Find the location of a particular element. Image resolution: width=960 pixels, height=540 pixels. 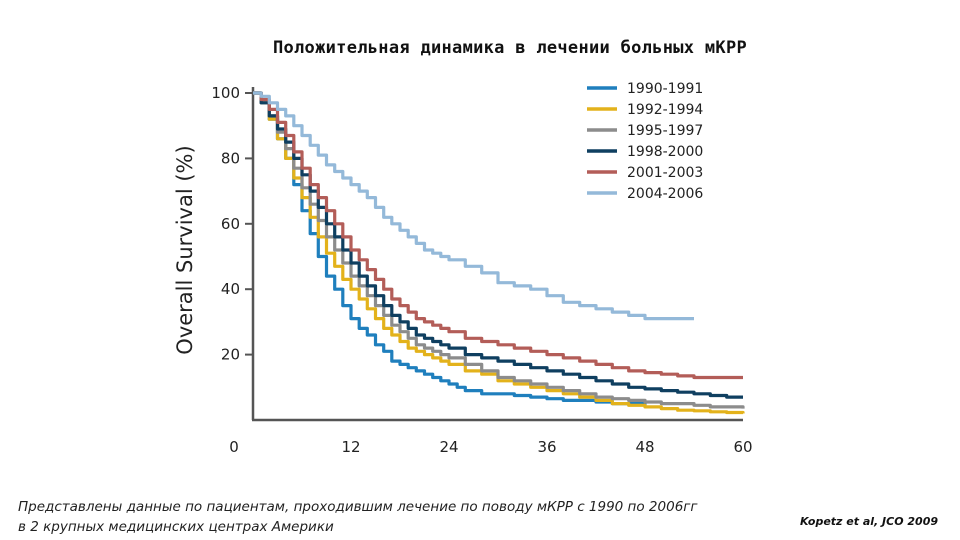

legend-label: 1998-2000 is located at coordinates (665, 152).